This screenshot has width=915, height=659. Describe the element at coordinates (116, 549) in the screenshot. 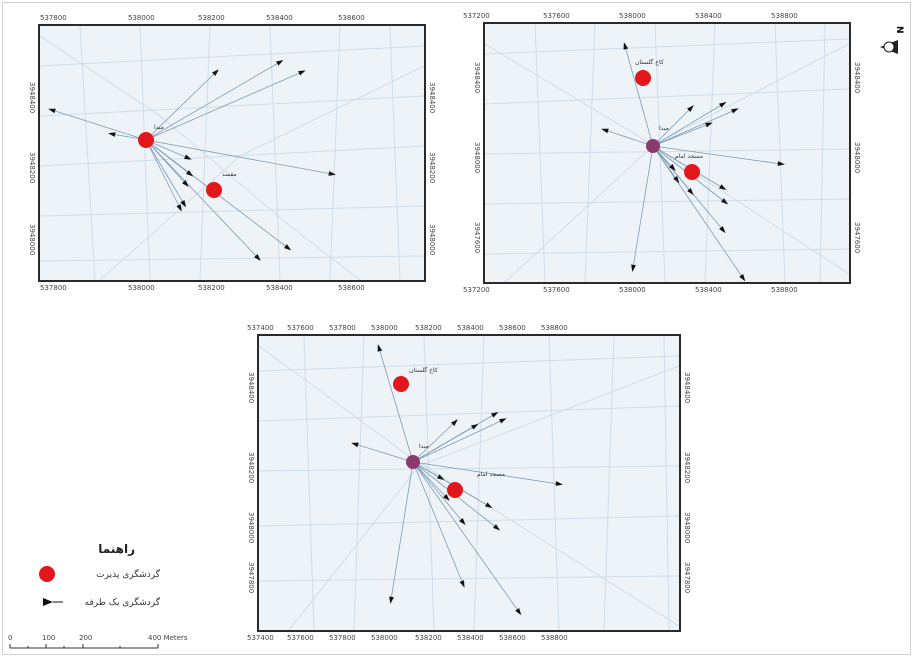

I see `legend-title: راهنما` at that location.